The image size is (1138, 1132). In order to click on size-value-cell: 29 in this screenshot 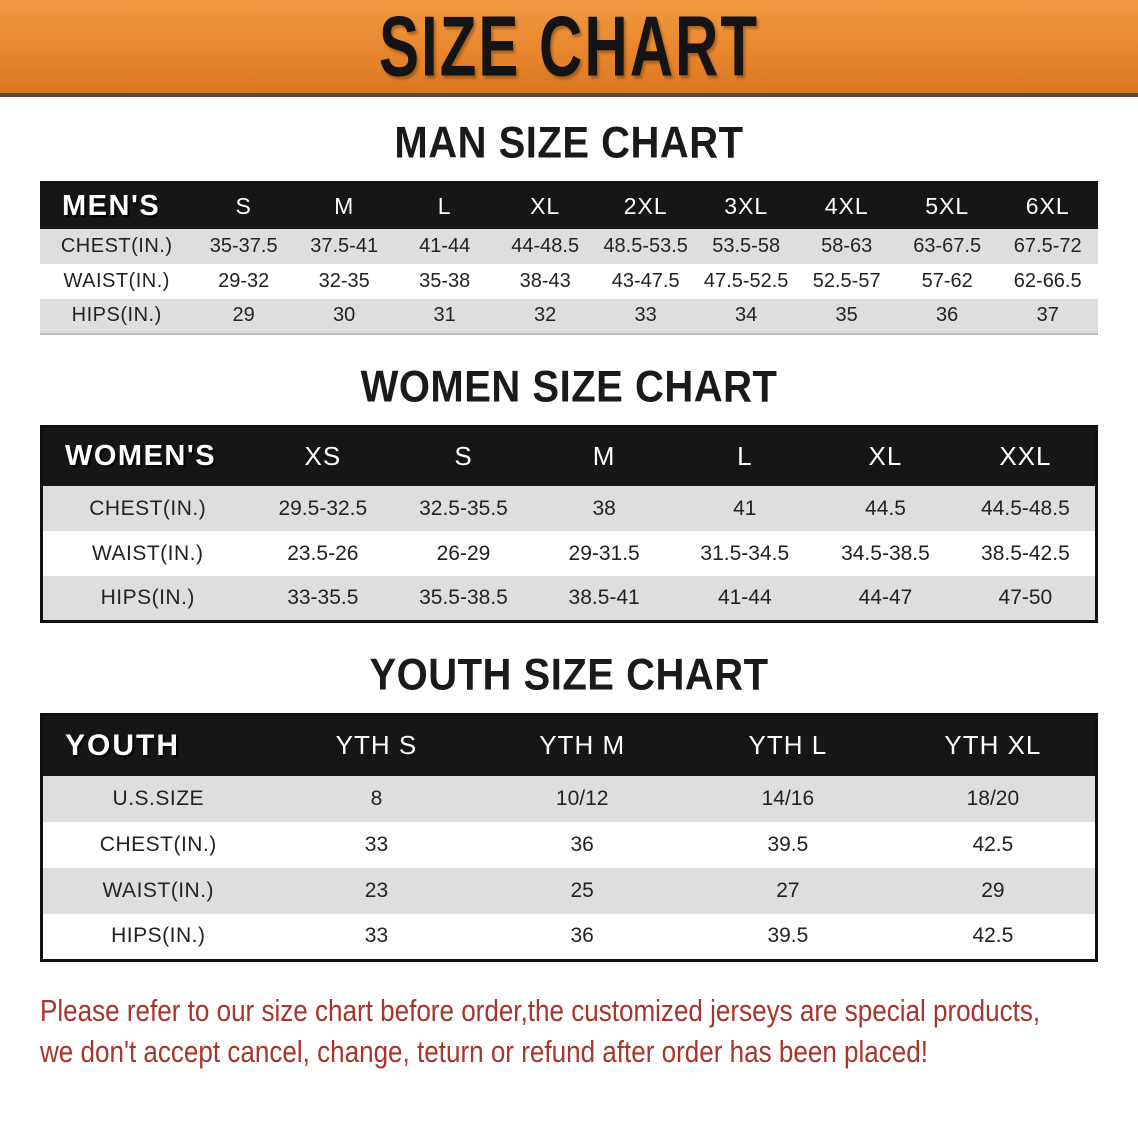, I will do `click(993, 891)`.